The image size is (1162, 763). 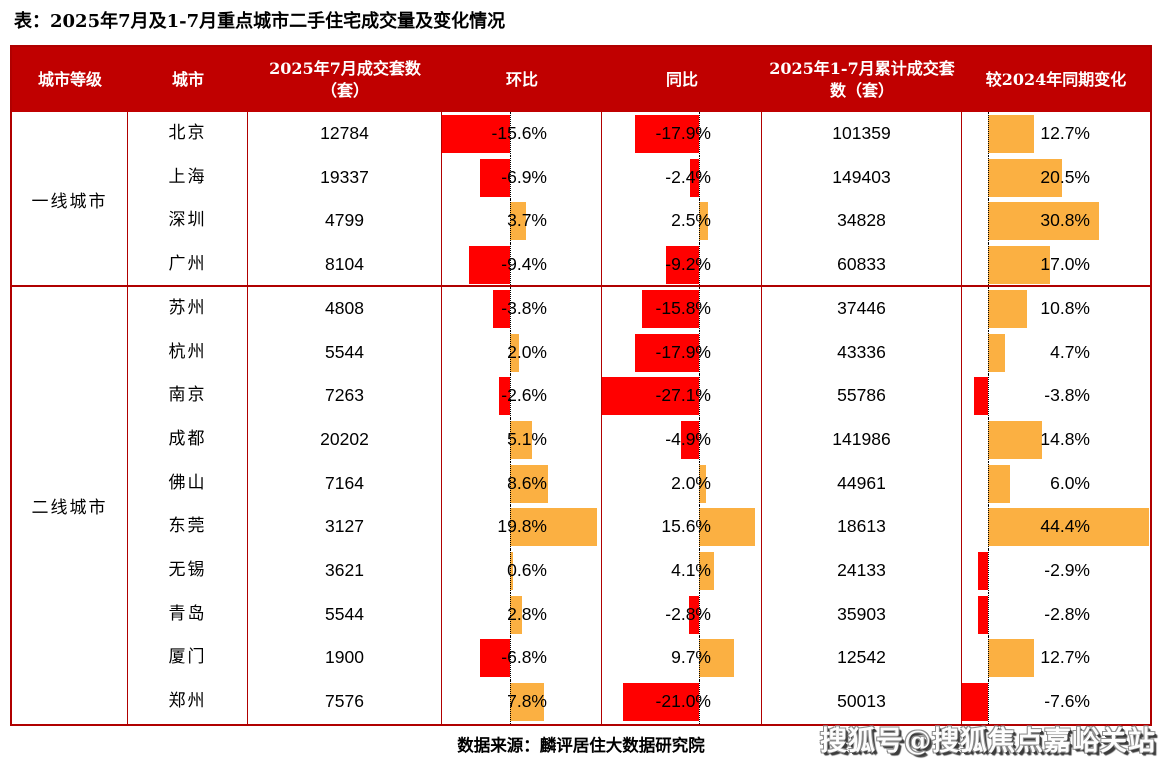 I want to click on page-title: 表：2025年7月及1-7月重点城市二手住宅成交量及变化情况, so click(x=260, y=21).